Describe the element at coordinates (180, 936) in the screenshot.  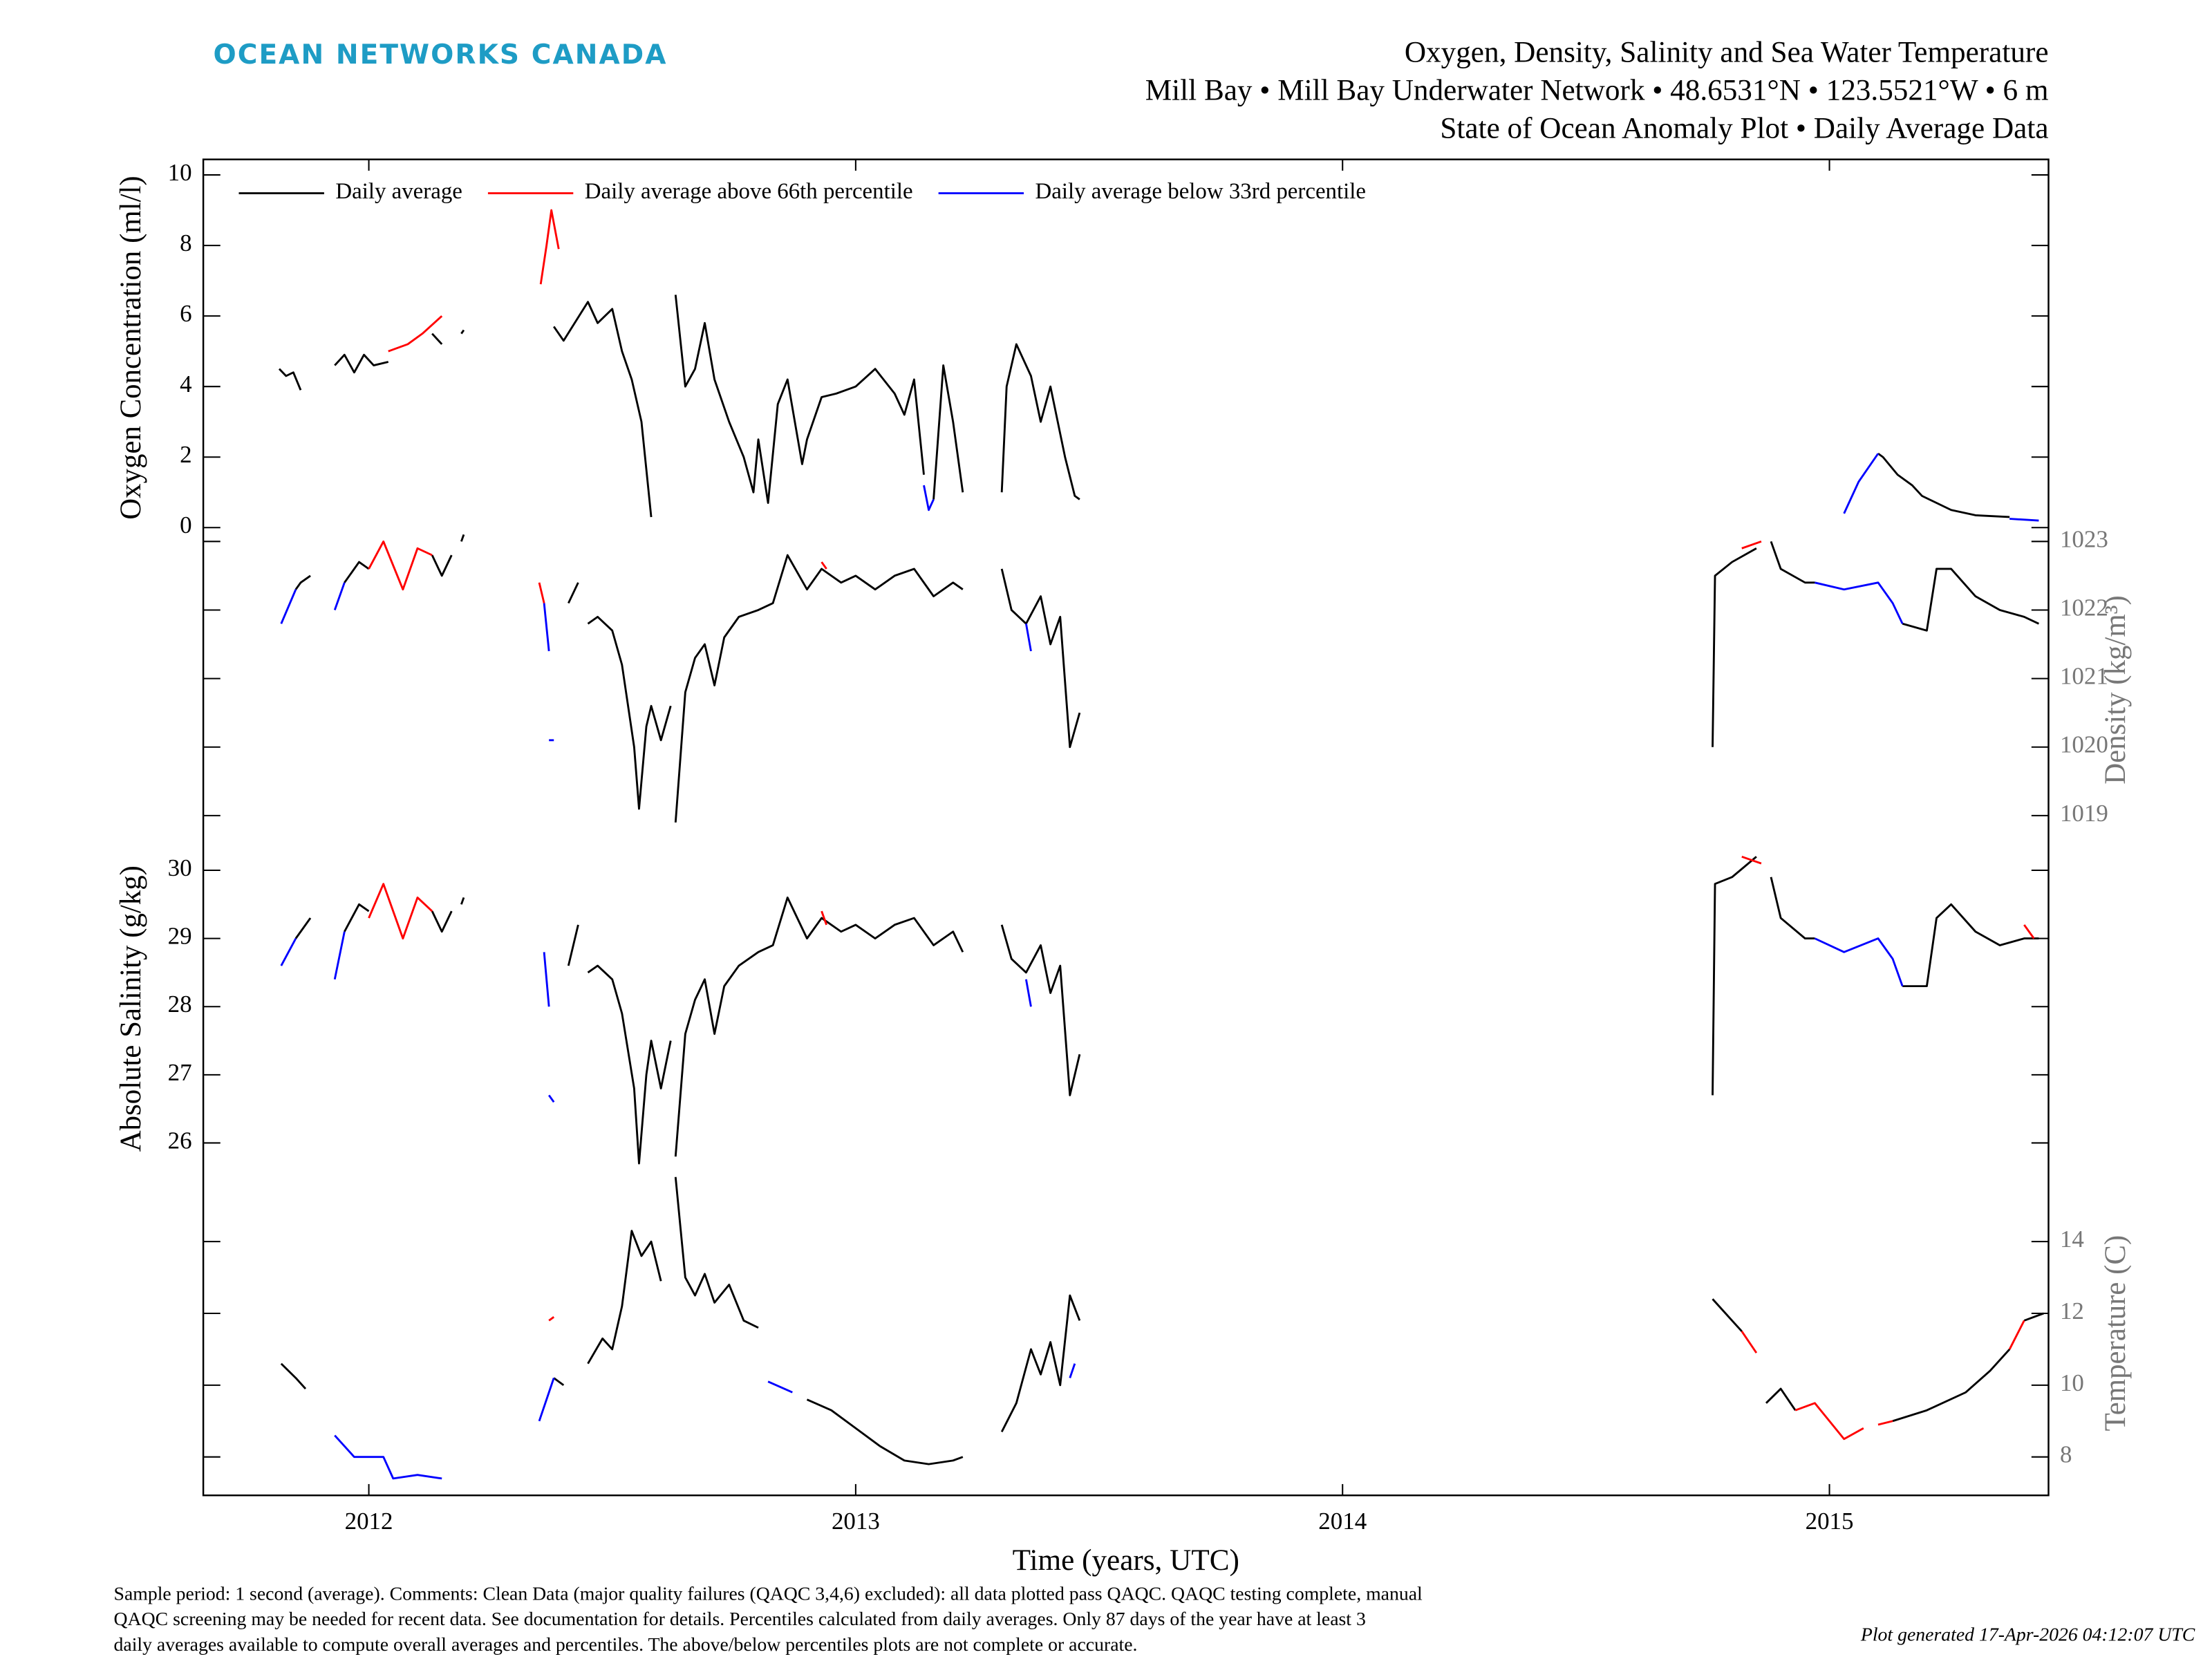
I see `y-tick-label: 29` at that location.